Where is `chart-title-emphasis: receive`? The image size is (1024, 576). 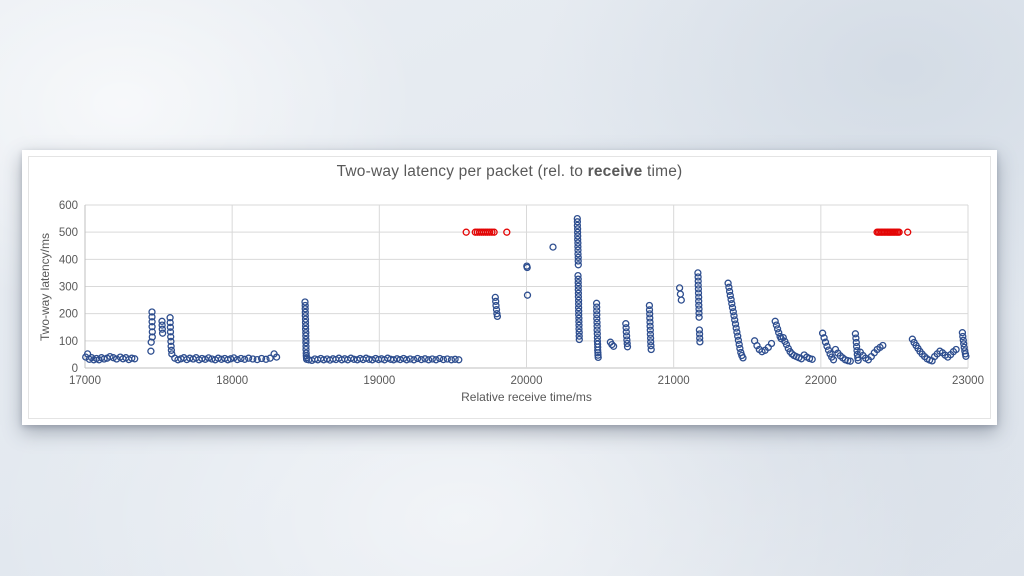 chart-title-emphasis: receive is located at coordinates (615, 171).